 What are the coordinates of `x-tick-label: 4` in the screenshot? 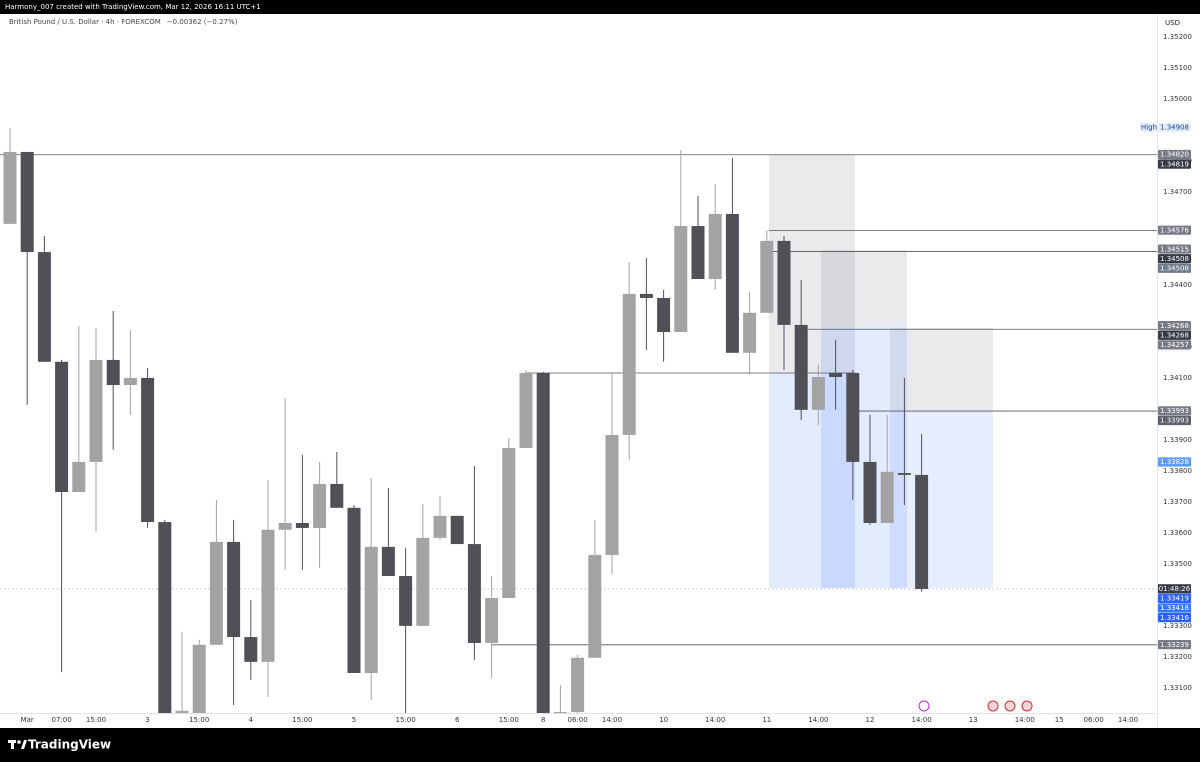 It's located at (251, 720).